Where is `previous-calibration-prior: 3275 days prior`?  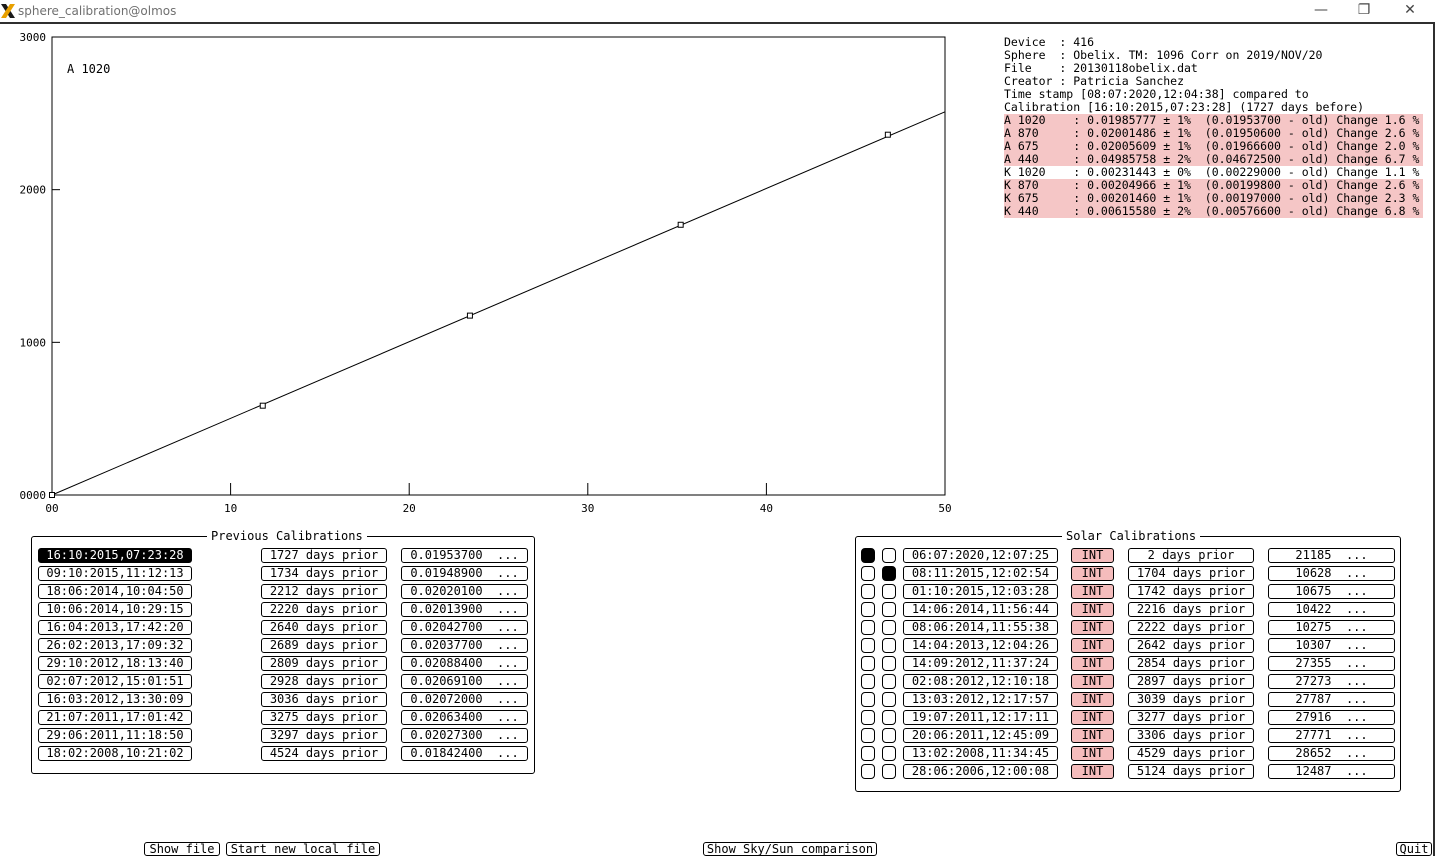 previous-calibration-prior: 3275 days prior is located at coordinates (324, 717).